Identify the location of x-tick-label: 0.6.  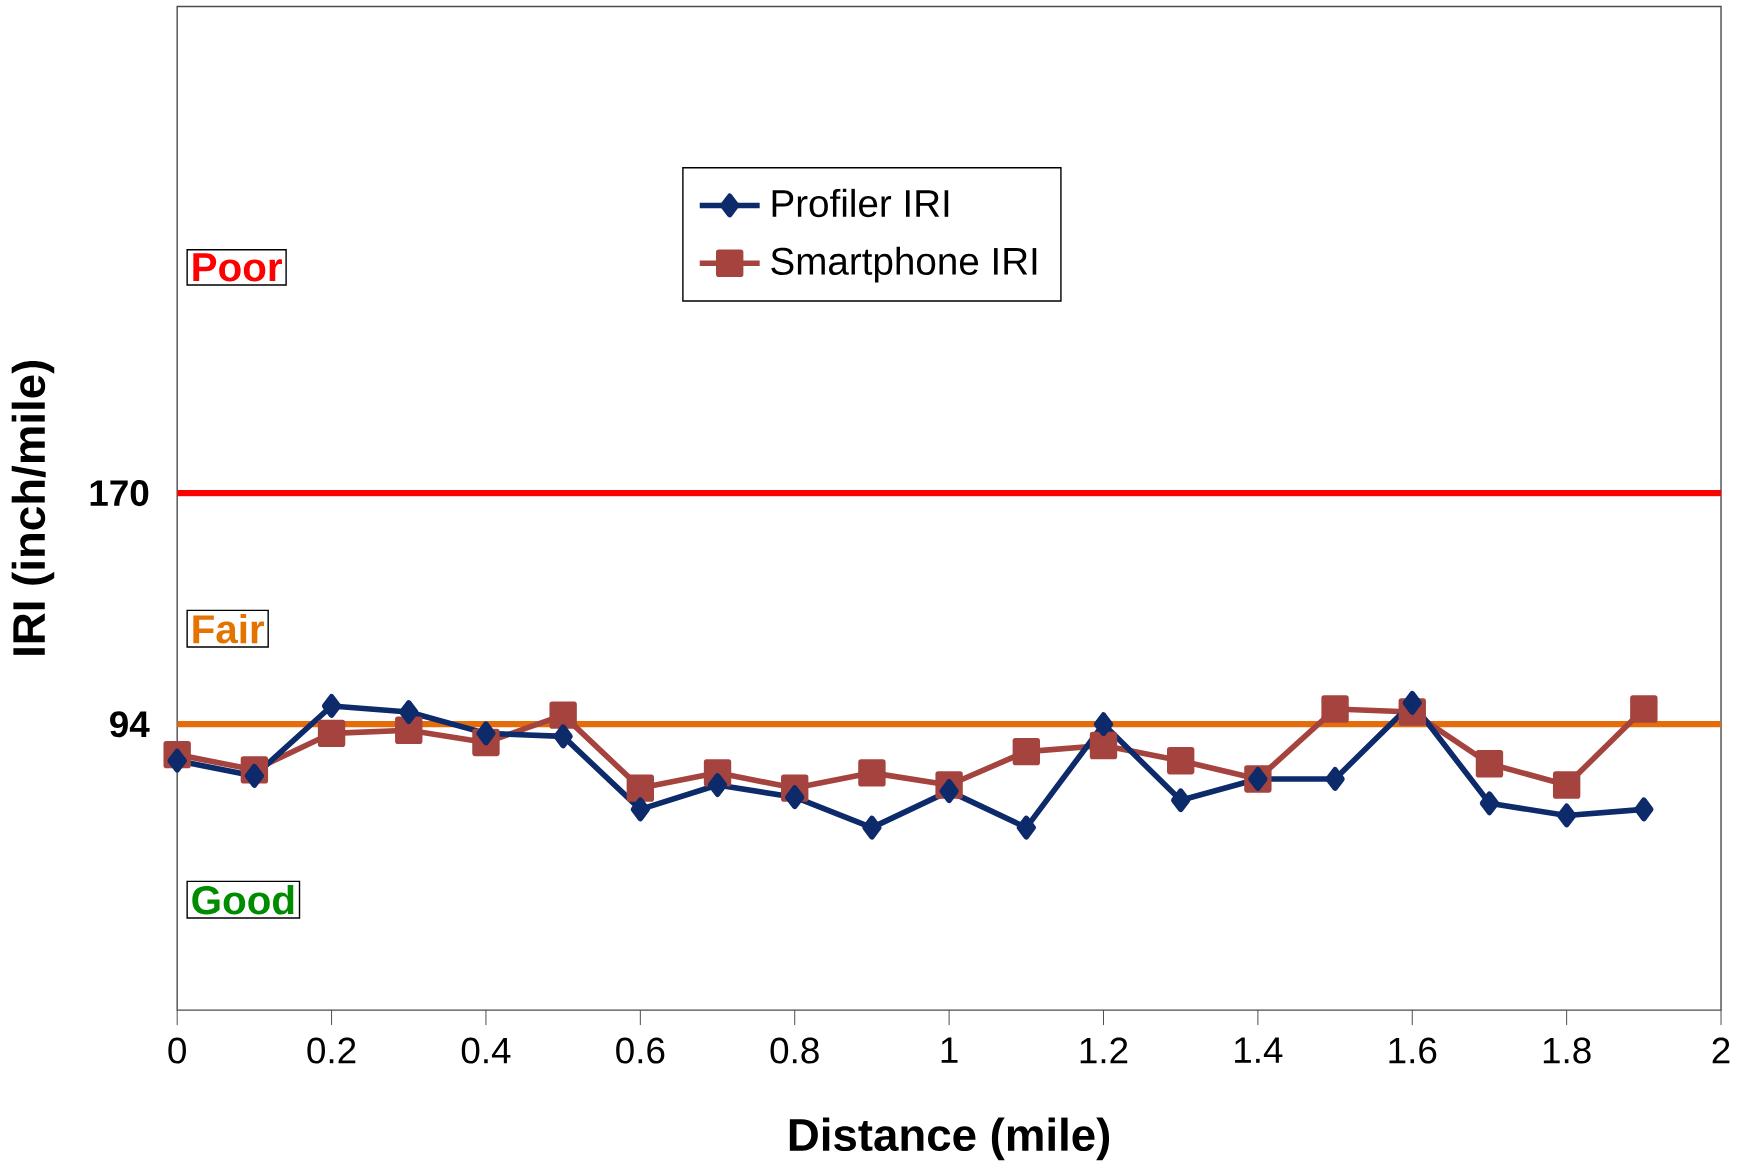
(640, 1050).